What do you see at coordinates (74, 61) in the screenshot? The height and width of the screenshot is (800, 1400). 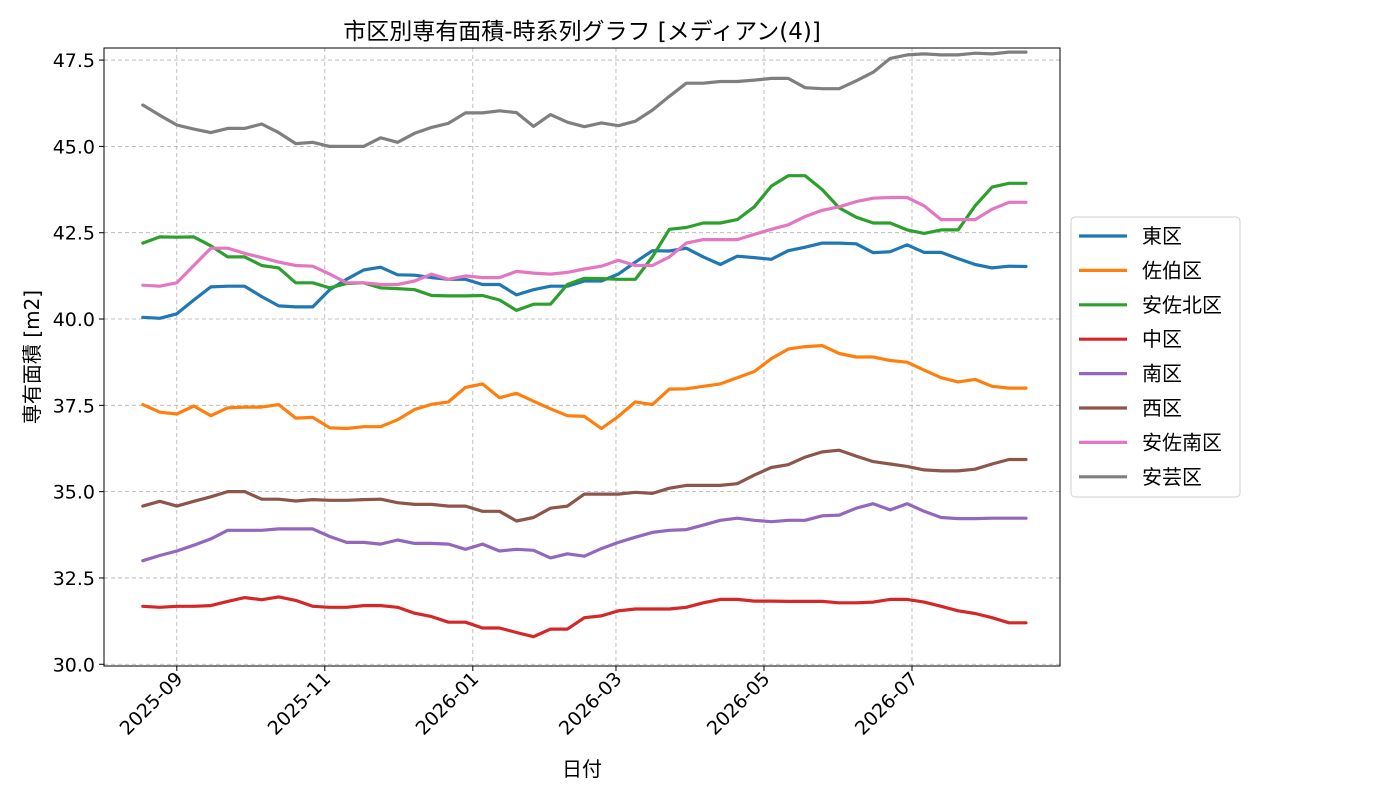 I see `y-tick-label: 47.5` at bounding box center [74, 61].